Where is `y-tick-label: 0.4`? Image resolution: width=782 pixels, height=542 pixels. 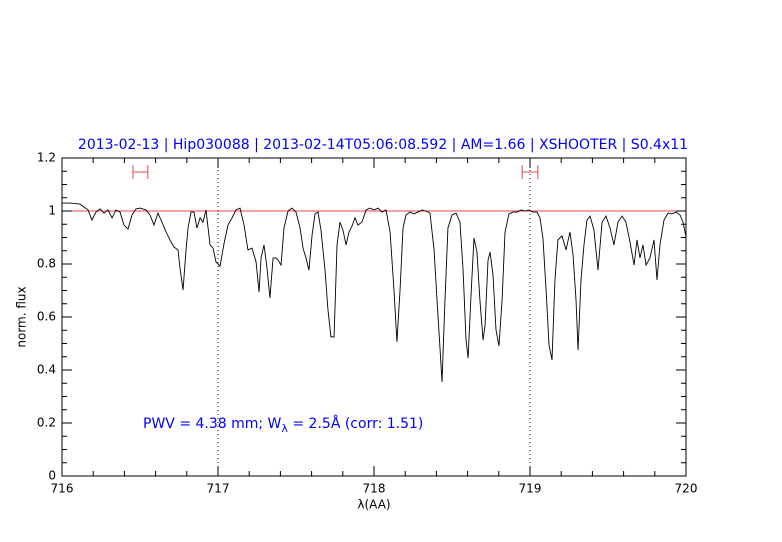 y-tick-label: 0.4 is located at coordinates (46, 370).